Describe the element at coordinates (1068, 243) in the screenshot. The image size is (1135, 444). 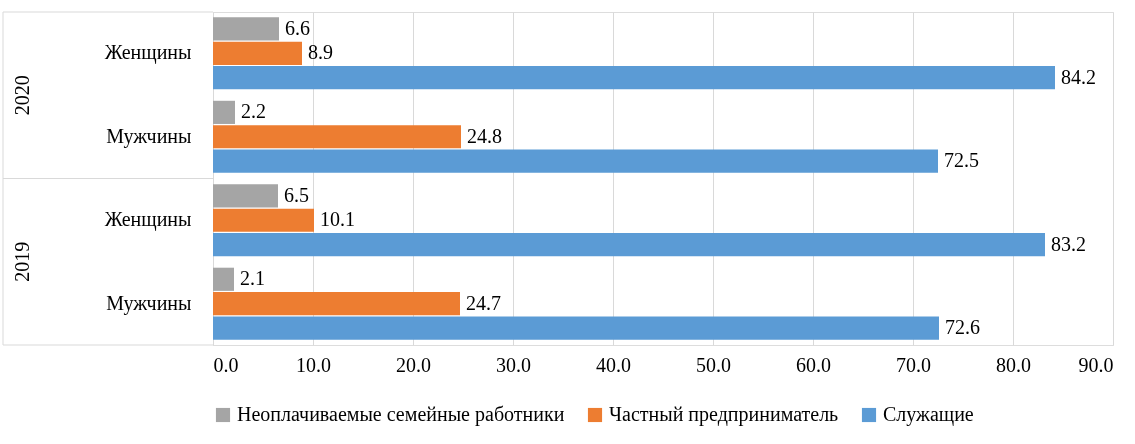
I see `data-label: 83.2` at that location.